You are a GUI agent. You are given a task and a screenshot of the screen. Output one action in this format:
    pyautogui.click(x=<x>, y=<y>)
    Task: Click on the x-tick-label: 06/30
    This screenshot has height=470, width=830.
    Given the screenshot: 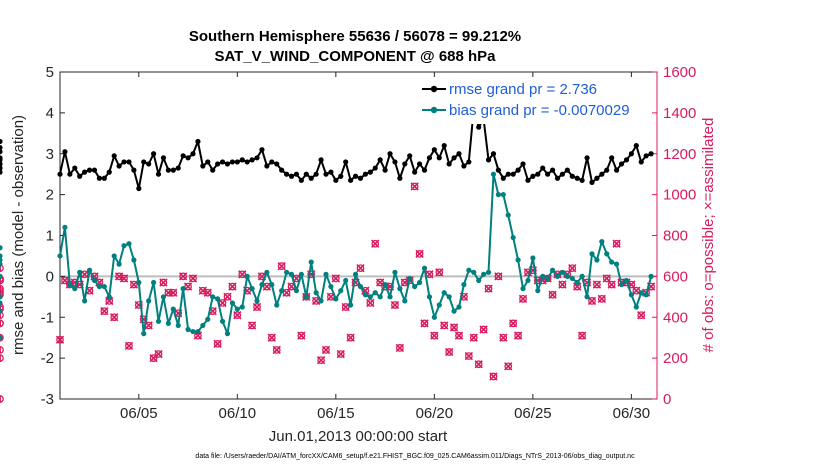 What is the action you would take?
    pyautogui.click(x=632, y=413)
    